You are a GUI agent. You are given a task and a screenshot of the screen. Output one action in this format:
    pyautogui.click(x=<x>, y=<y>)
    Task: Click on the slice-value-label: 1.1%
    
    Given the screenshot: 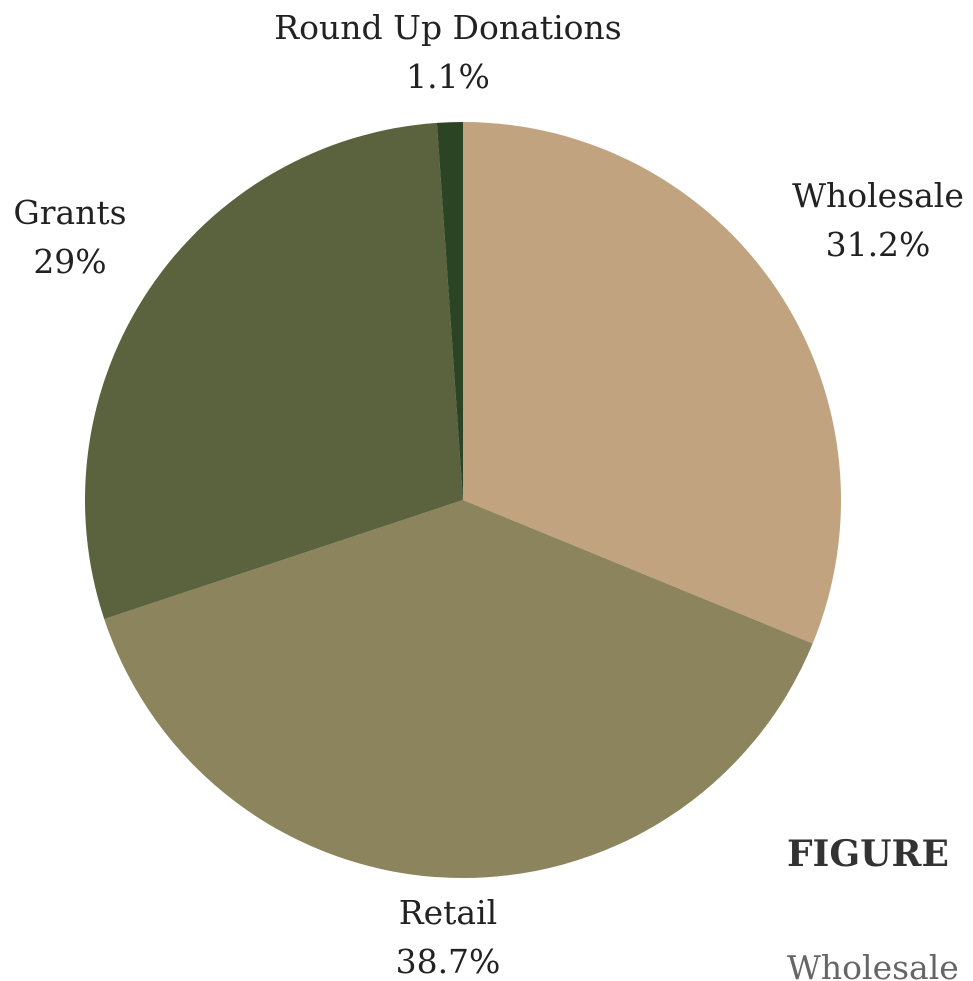 What is the action you would take?
    pyautogui.click(x=448, y=76)
    